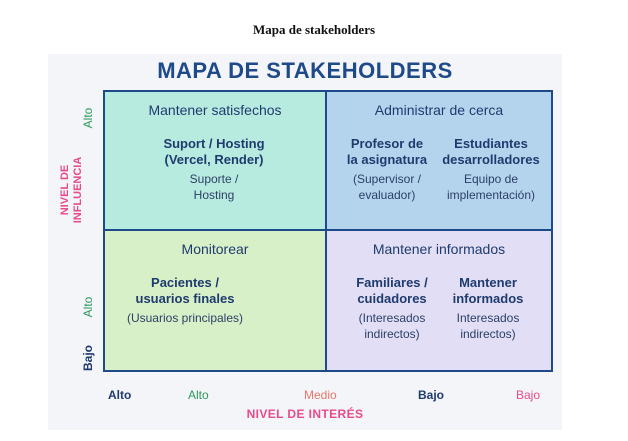 This screenshot has height=441, width=628. Describe the element at coordinates (88, 307) in the screenshot. I see `y-tick-alto-lower: Alto` at that location.